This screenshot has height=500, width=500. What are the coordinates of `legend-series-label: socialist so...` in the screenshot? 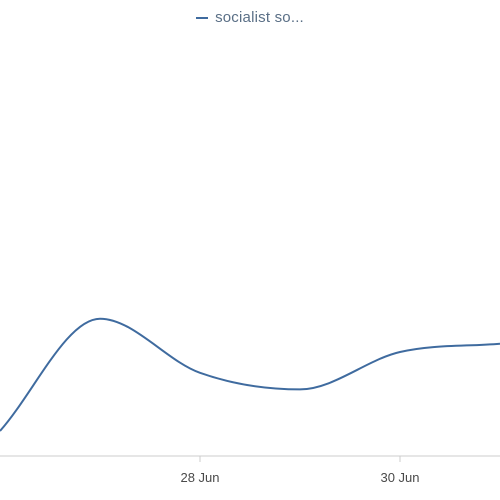 It's located at (259, 17).